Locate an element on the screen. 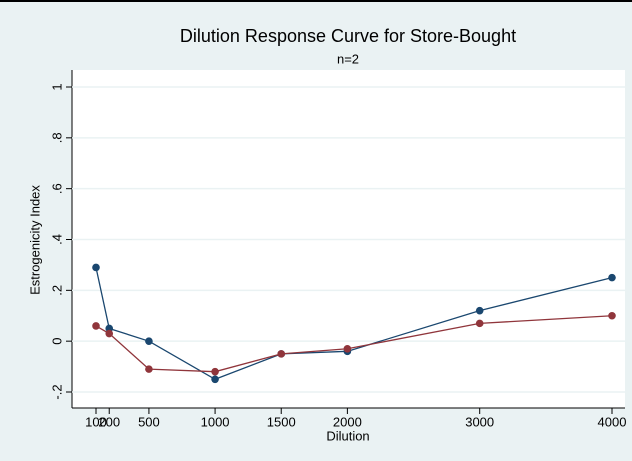 The image size is (632, 461). x-tick-label: 1000 is located at coordinates (215, 421).